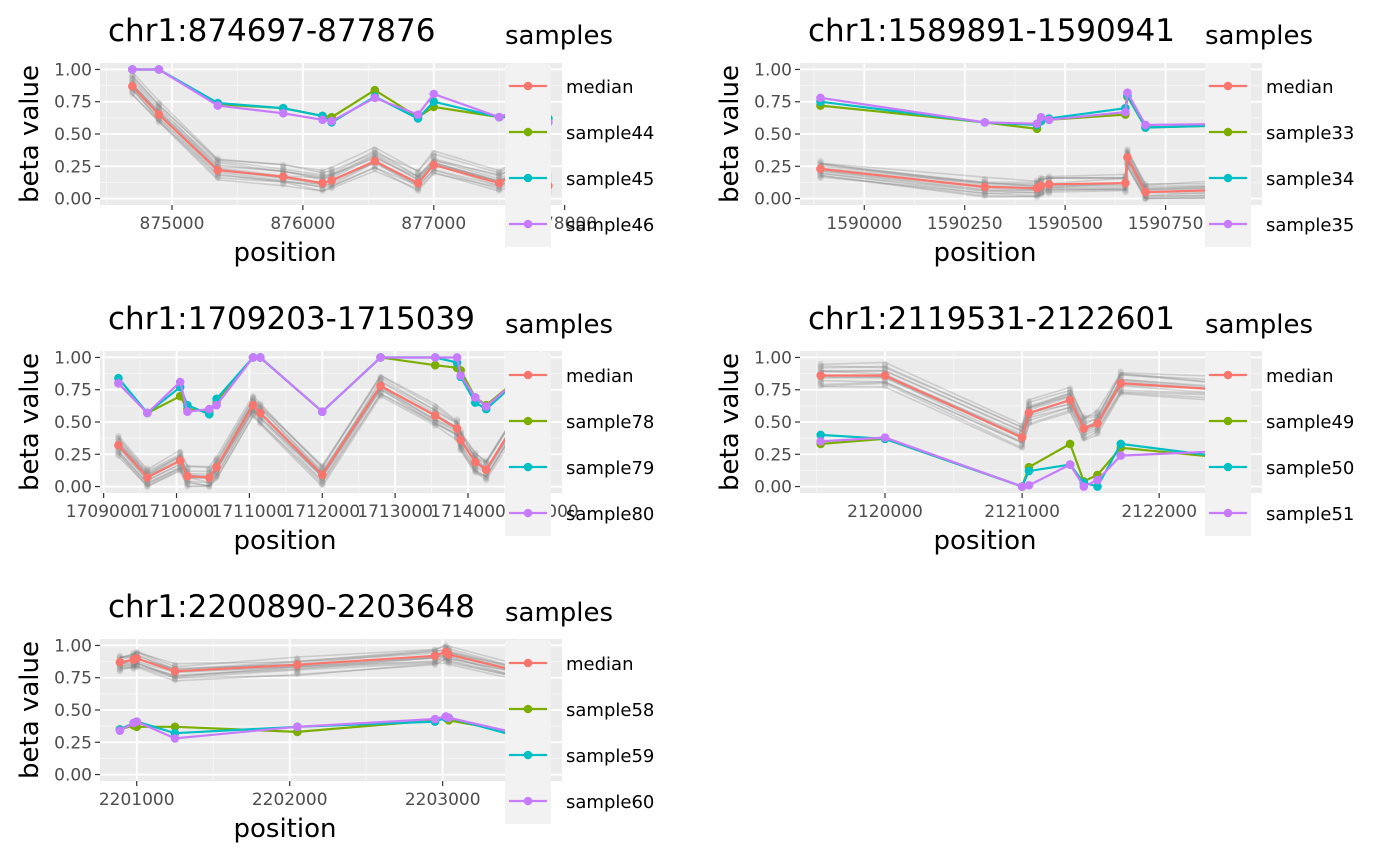 Image resolution: width=1400 pixels, height=866 pixels. Describe the element at coordinates (291, 607) in the screenshot. I see `panel-title: chr1:2200890-2203648` at that location.